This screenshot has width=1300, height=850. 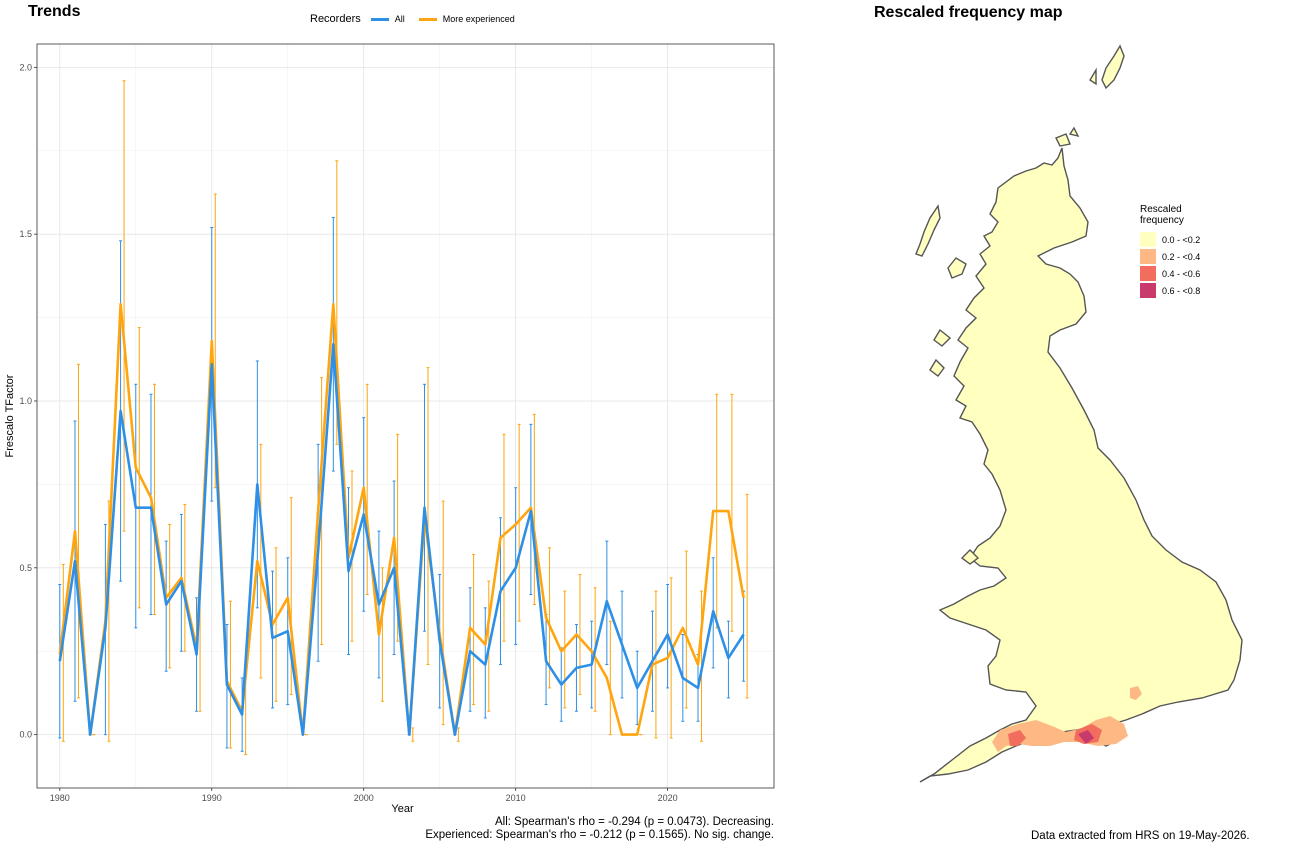 What do you see at coordinates (1181, 239) in the screenshot?
I see `map-legend-label-0: 0.0 - <0.2` at bounding box center [1181, 239].